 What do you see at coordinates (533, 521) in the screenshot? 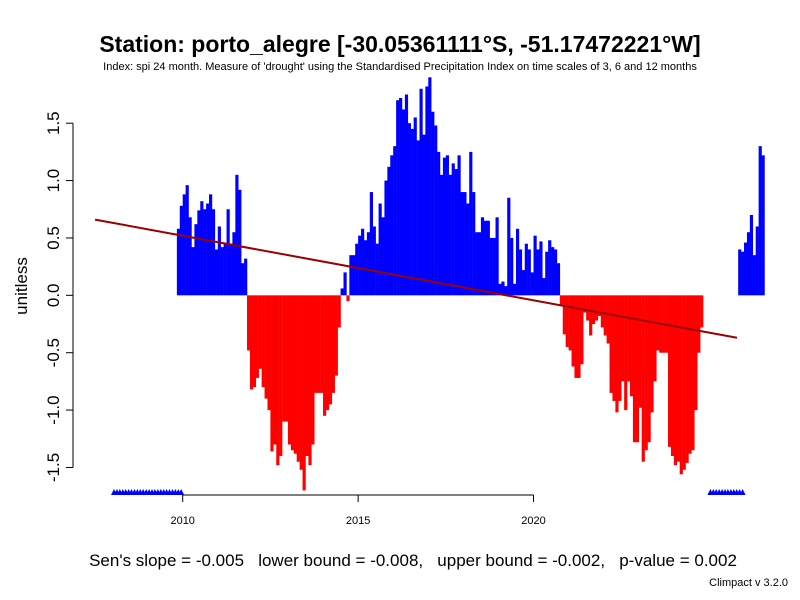
I see `x-tick-label: 2020` at bounding box center [533, 521].